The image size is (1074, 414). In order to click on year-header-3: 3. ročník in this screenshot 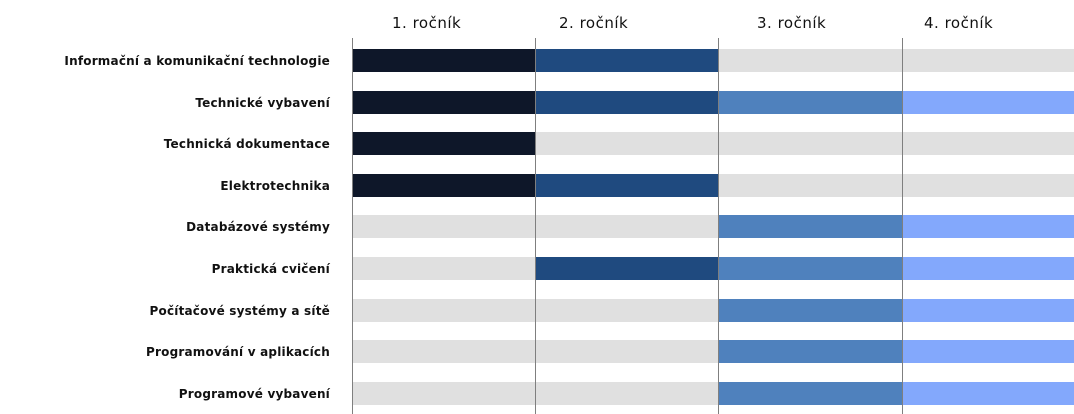, I will do `click(792, 23)`.